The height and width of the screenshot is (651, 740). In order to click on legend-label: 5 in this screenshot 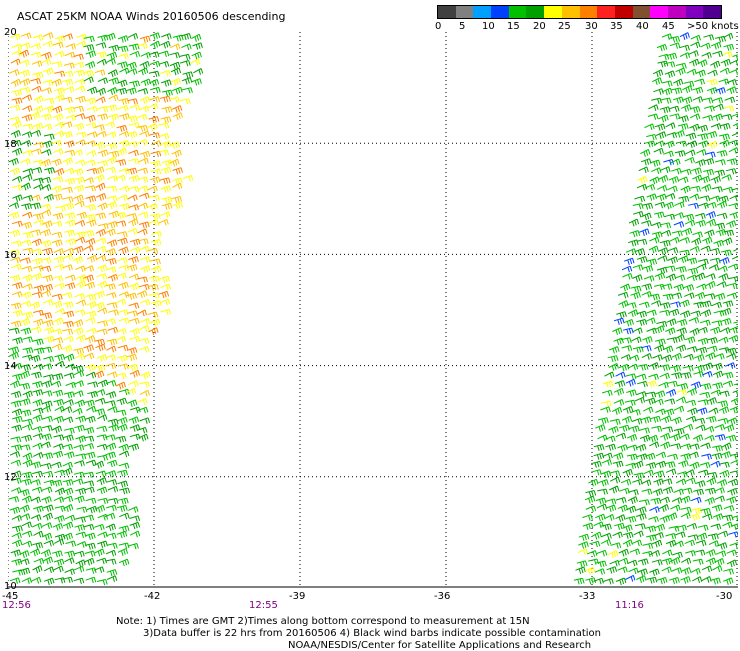, I will do `click(462, 26)`.